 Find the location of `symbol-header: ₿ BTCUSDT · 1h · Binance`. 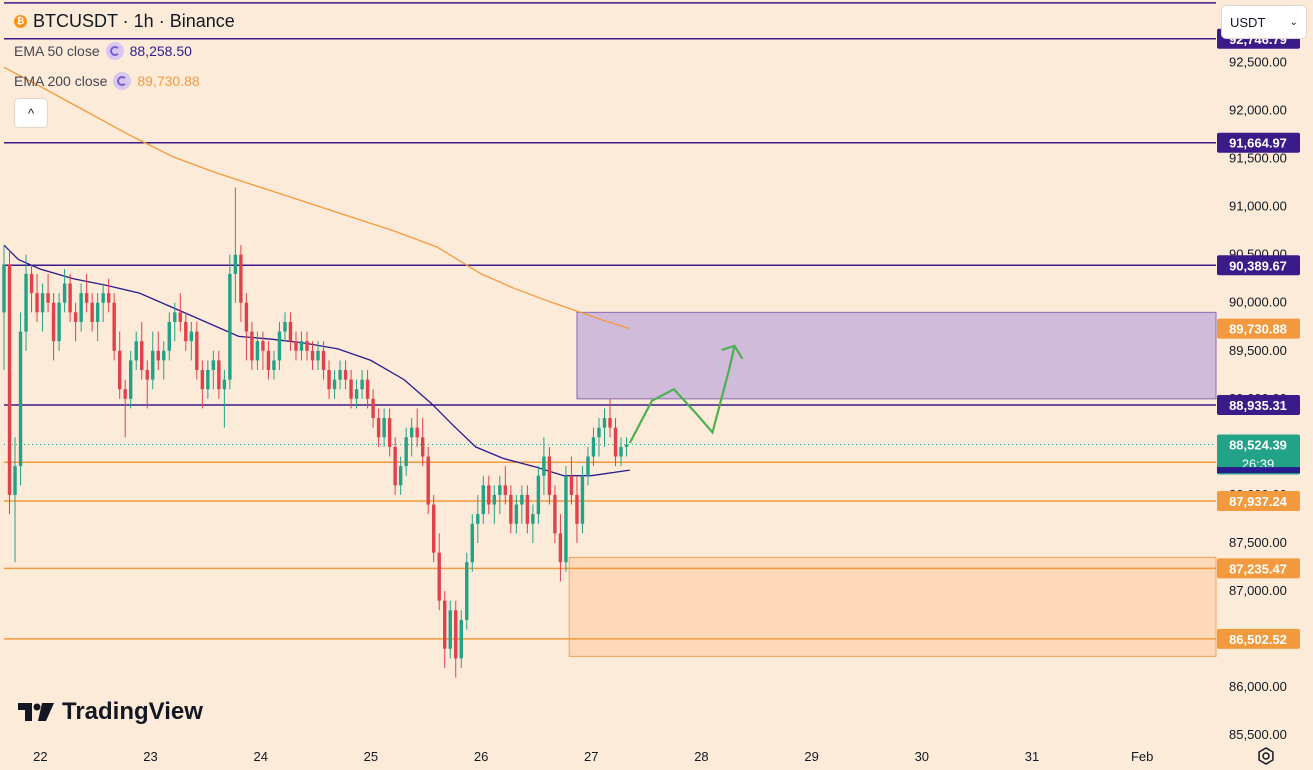

symbol-header: ₿ BTCUSDT · 1h · Binance is located at coordinates (124, 21).